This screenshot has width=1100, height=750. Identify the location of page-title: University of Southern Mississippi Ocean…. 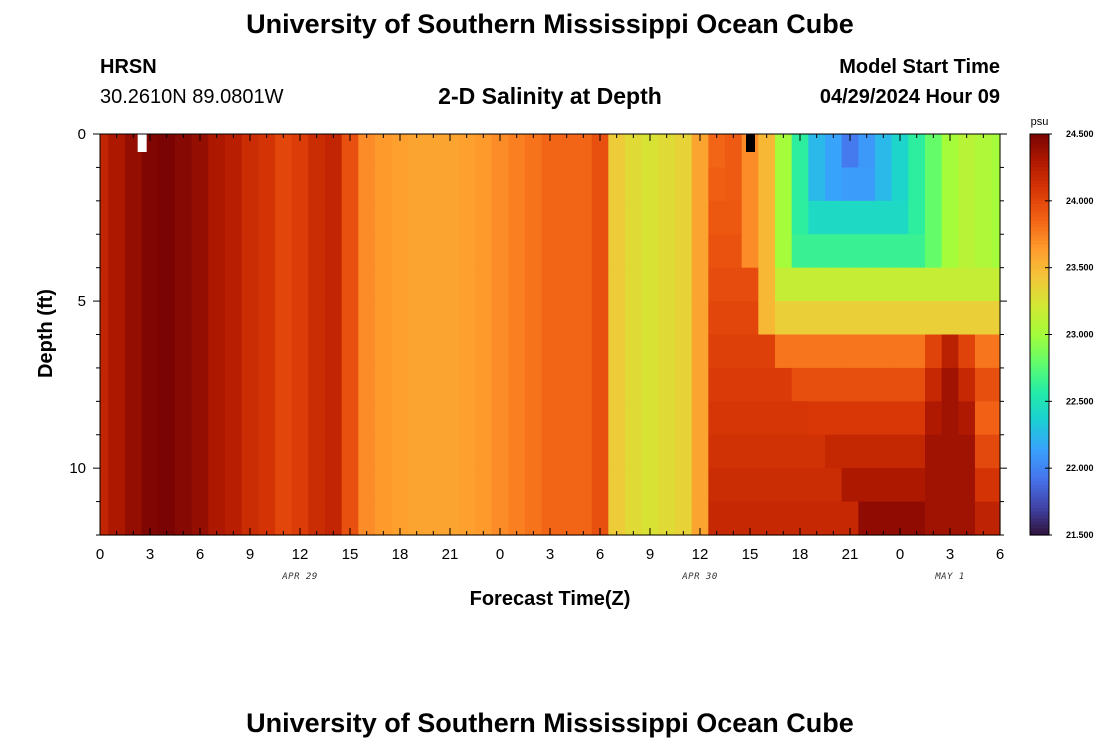
(550, 24).